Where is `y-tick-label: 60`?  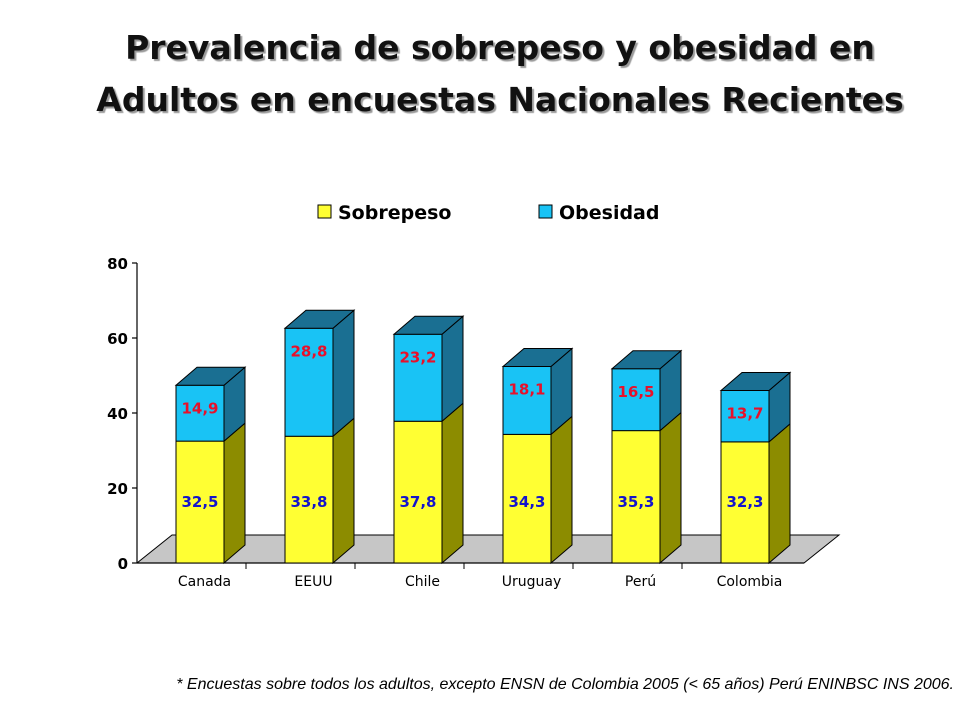
y-tick-label: 60 is located at coordinates (117, 339).